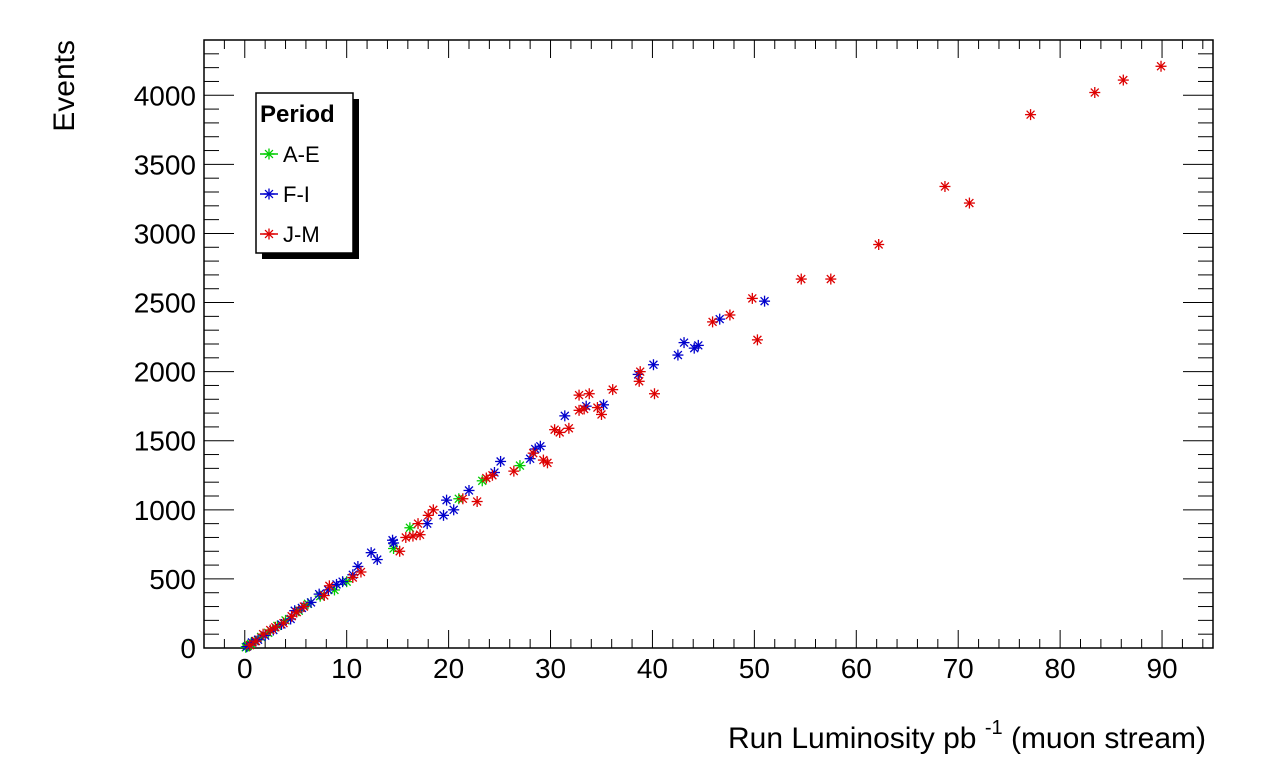 The width and height of the screenshot is (1276, 772). What do you see at coordinates (165, 95) in the screenshot?
I see `y-tick-label: 4000` at bounding box center [165, 95].